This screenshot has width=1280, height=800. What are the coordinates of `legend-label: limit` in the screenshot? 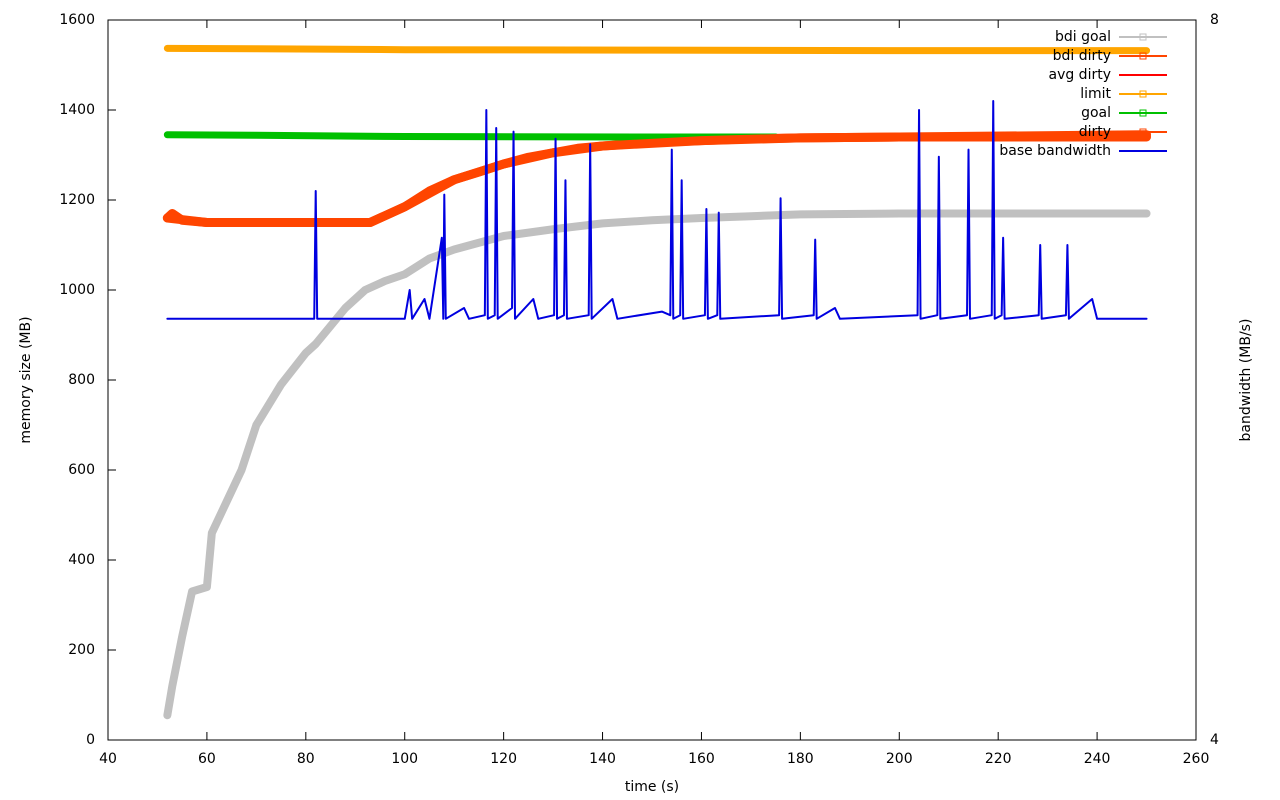 It's located at (1095, 94).